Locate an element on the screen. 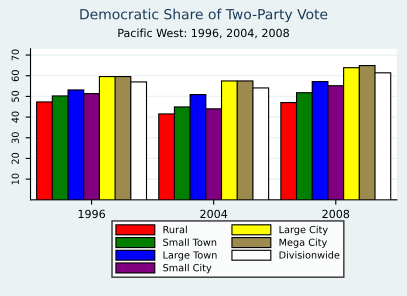 This screenshot has height=296, width=407. legend-label: Divisionwide is located at coordinates (310, 255).